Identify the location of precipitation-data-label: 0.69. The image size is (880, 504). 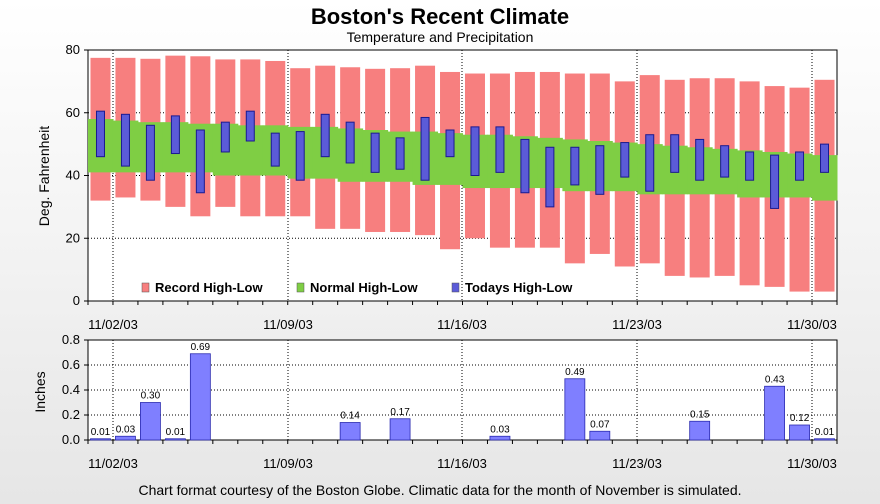
(201, 347).